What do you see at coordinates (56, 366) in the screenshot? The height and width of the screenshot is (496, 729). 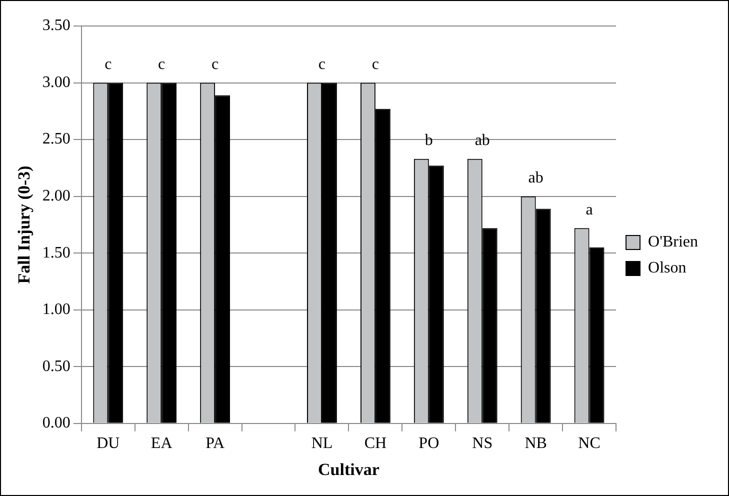 I see `y-tick-label: 0.50` at bounding box center [56, 366].